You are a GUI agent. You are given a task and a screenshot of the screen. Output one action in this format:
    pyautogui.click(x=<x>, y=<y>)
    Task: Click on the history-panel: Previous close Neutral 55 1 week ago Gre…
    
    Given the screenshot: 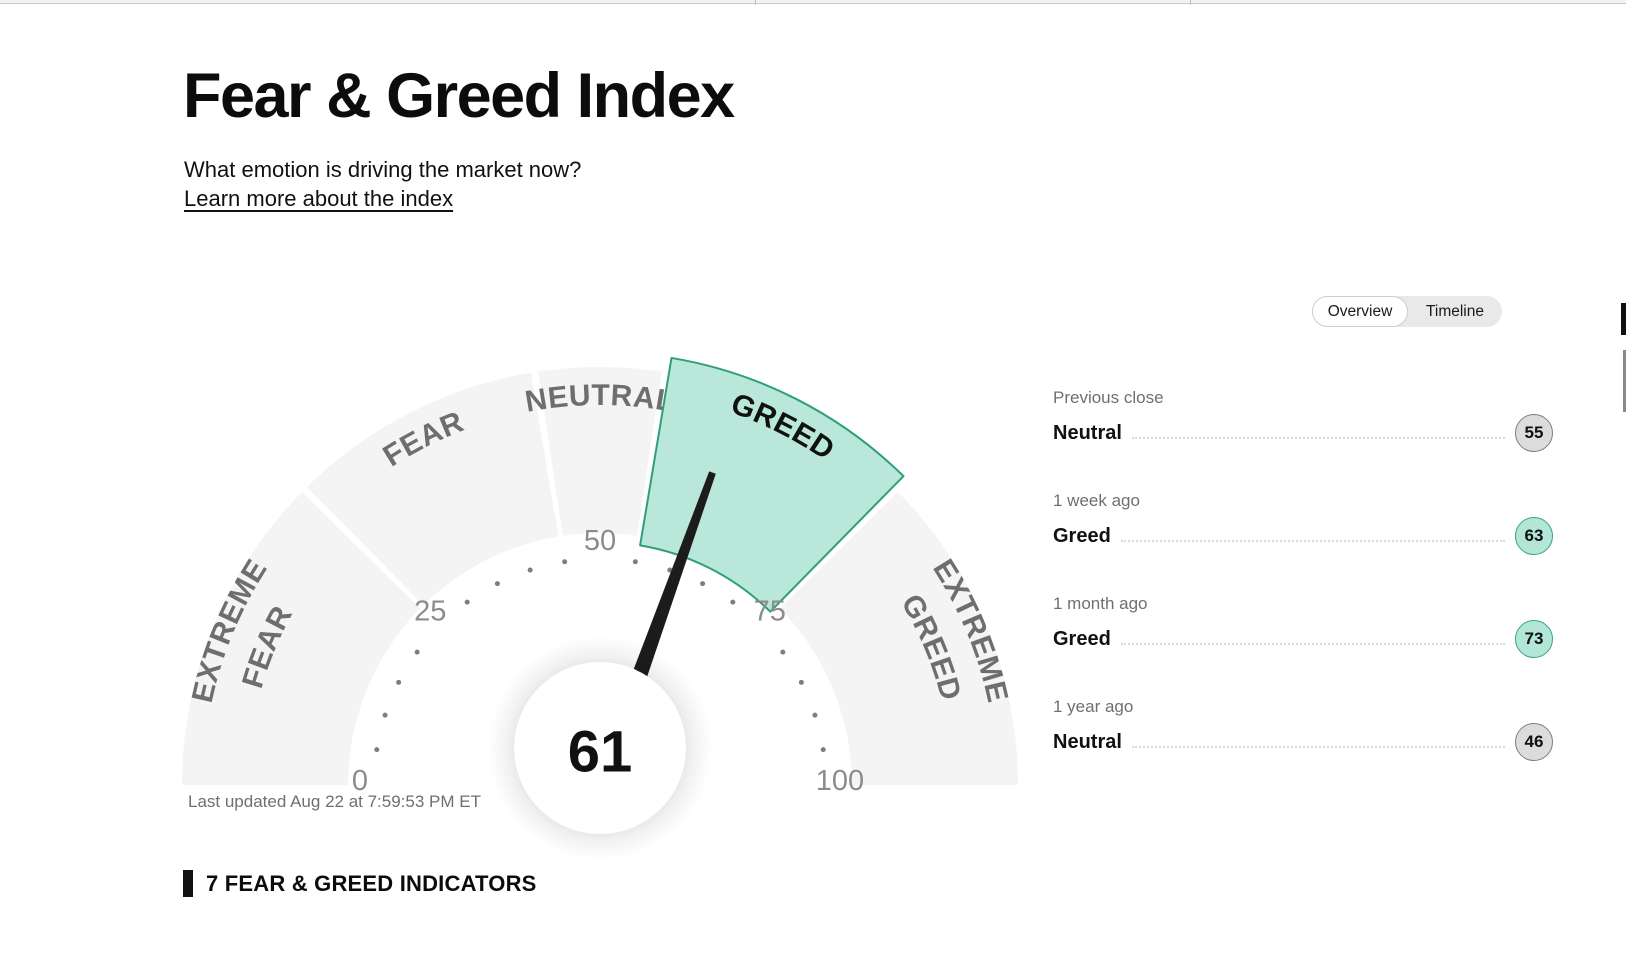 What is the action you would take?
    pyautogui.click(x=1303, y=594)
    